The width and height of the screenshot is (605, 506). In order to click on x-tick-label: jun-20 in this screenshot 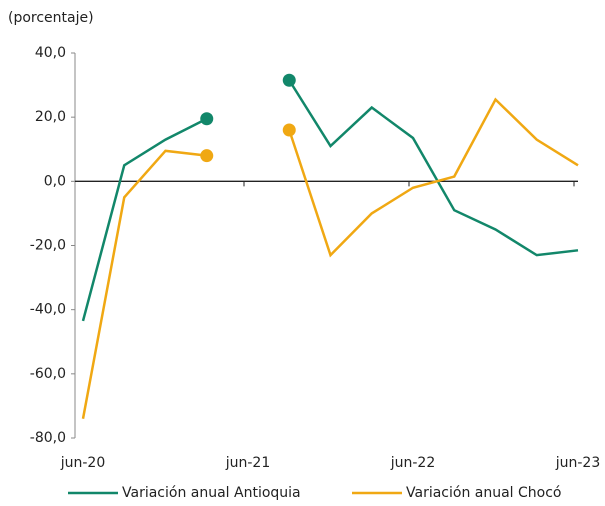, I will do `click(83, 463)`.